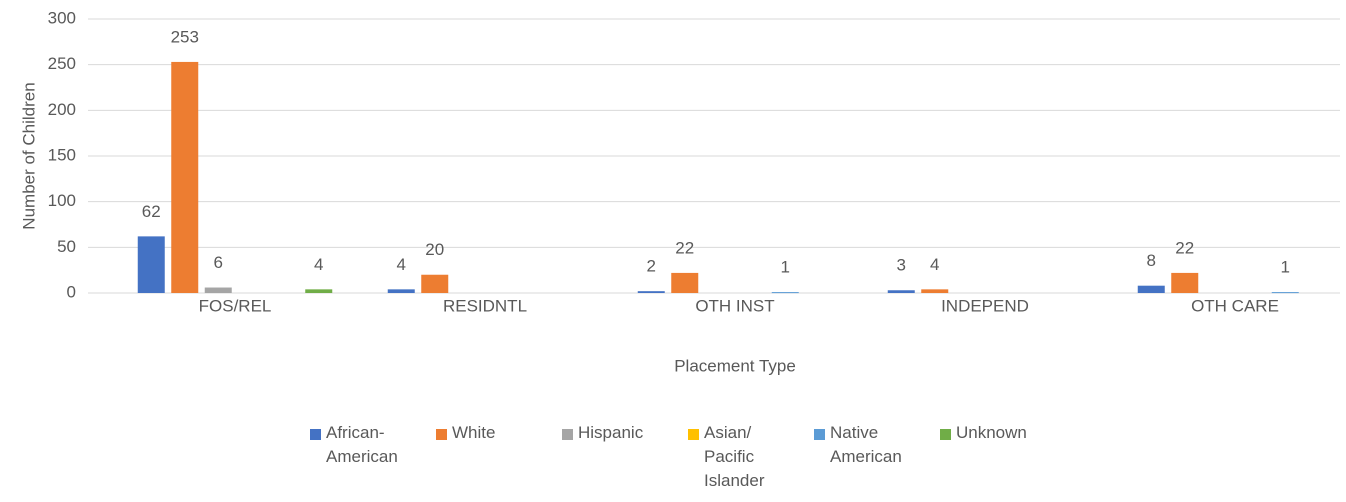  Describe the element at coordinates (62, 109) in the screenshot. I see `y-tick-label: 200` at that location.